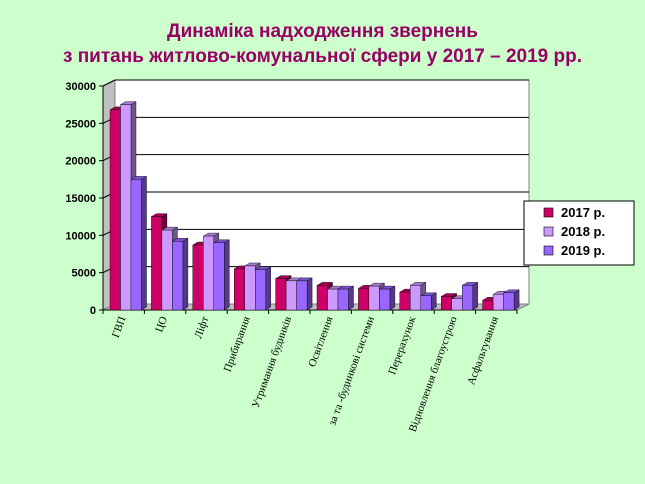 This screenshot has height=484, width=645. I want to click on x-category-label: ЦО, so click(161, 324).